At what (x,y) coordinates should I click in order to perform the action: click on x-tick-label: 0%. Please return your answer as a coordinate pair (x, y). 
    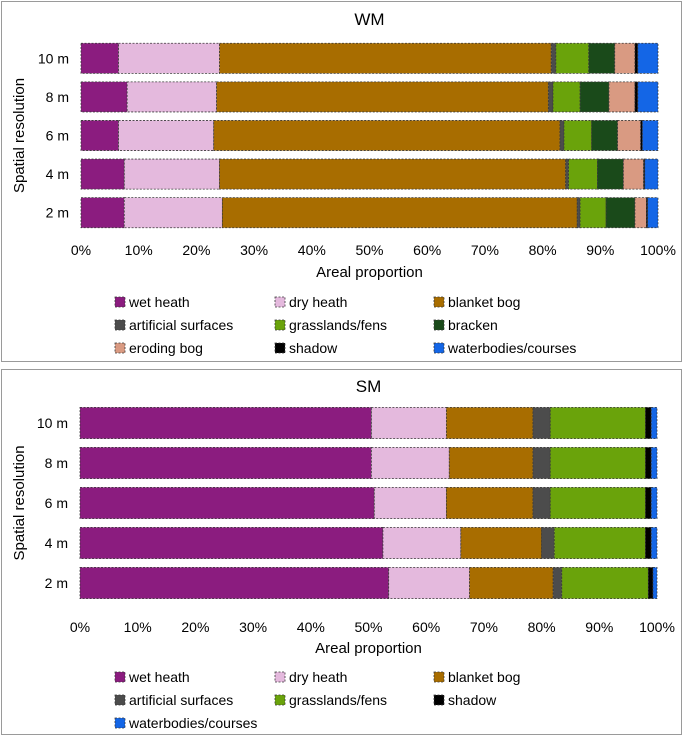
    Looking at the image, I should click on (81, 250).